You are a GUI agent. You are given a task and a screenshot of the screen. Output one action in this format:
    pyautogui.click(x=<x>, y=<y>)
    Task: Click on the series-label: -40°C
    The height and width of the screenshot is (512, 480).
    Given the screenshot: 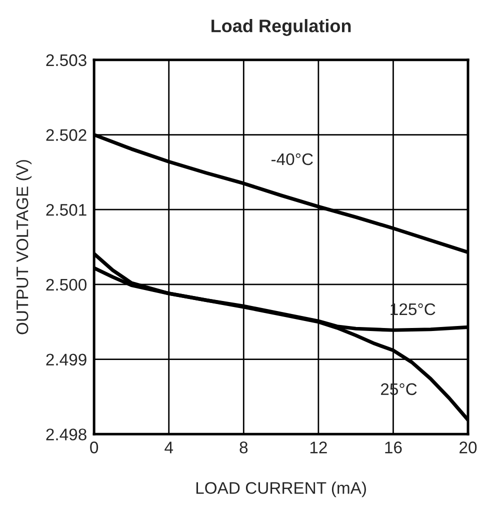 What is the action you would take?
    pyautogui.click(x=292, y=159)
    